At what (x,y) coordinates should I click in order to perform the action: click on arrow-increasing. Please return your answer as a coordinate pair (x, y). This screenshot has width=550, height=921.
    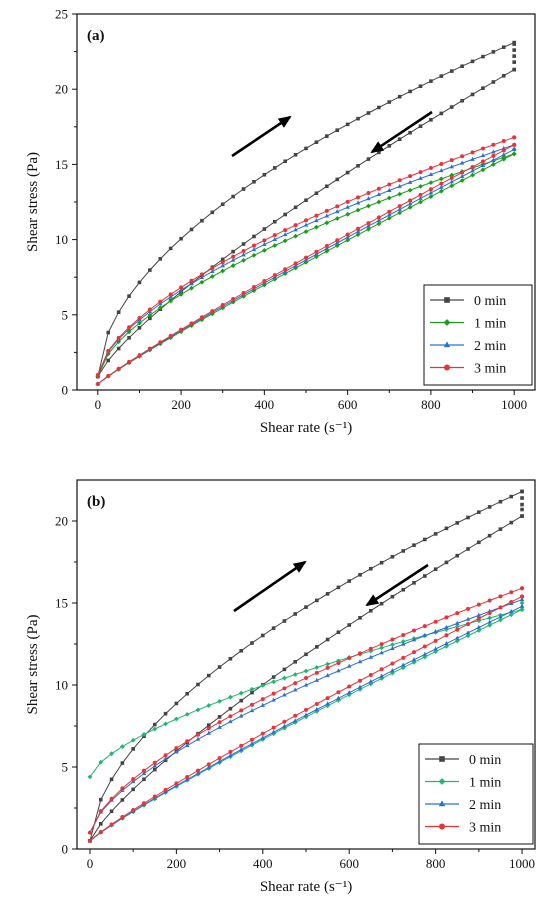
    Looking at the image, I should click on (270, 586).